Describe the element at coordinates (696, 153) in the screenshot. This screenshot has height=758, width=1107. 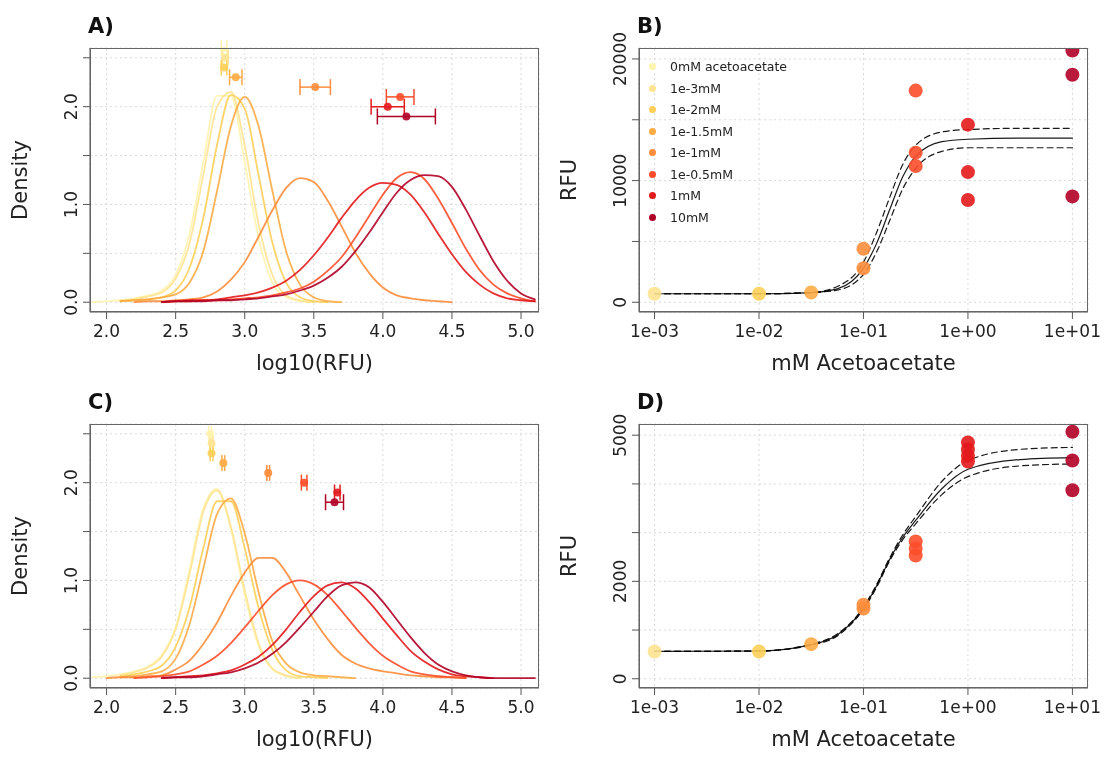
I see `legend-label: 1e-1mM` at that location.